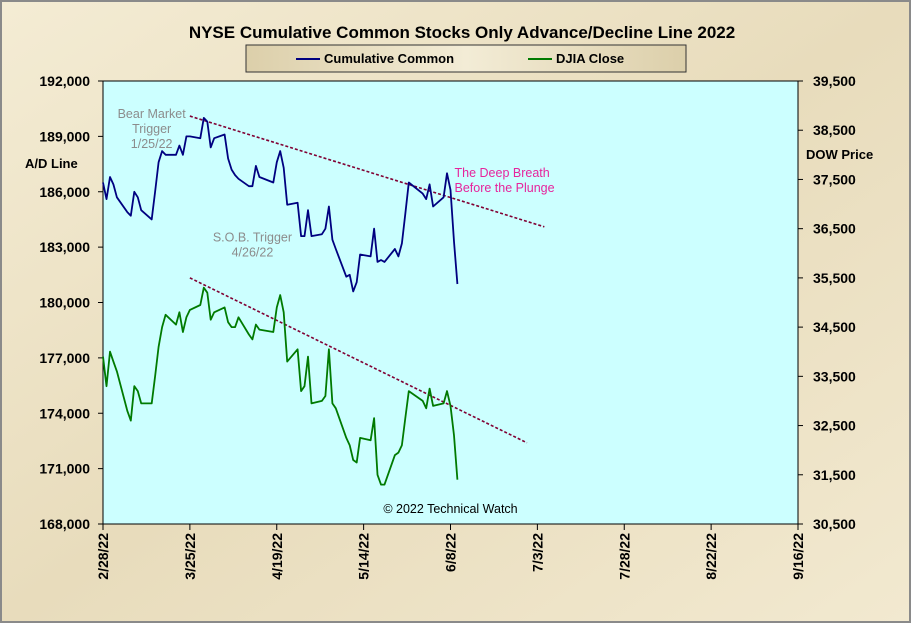  I want to click on y-right-tick-label: 35,500, so click(834, 278).